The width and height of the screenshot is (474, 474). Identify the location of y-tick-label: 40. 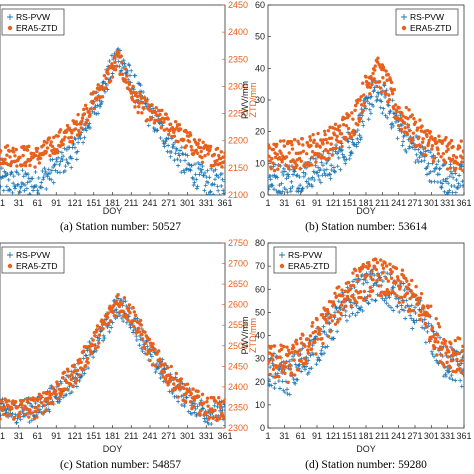
(260, 336).